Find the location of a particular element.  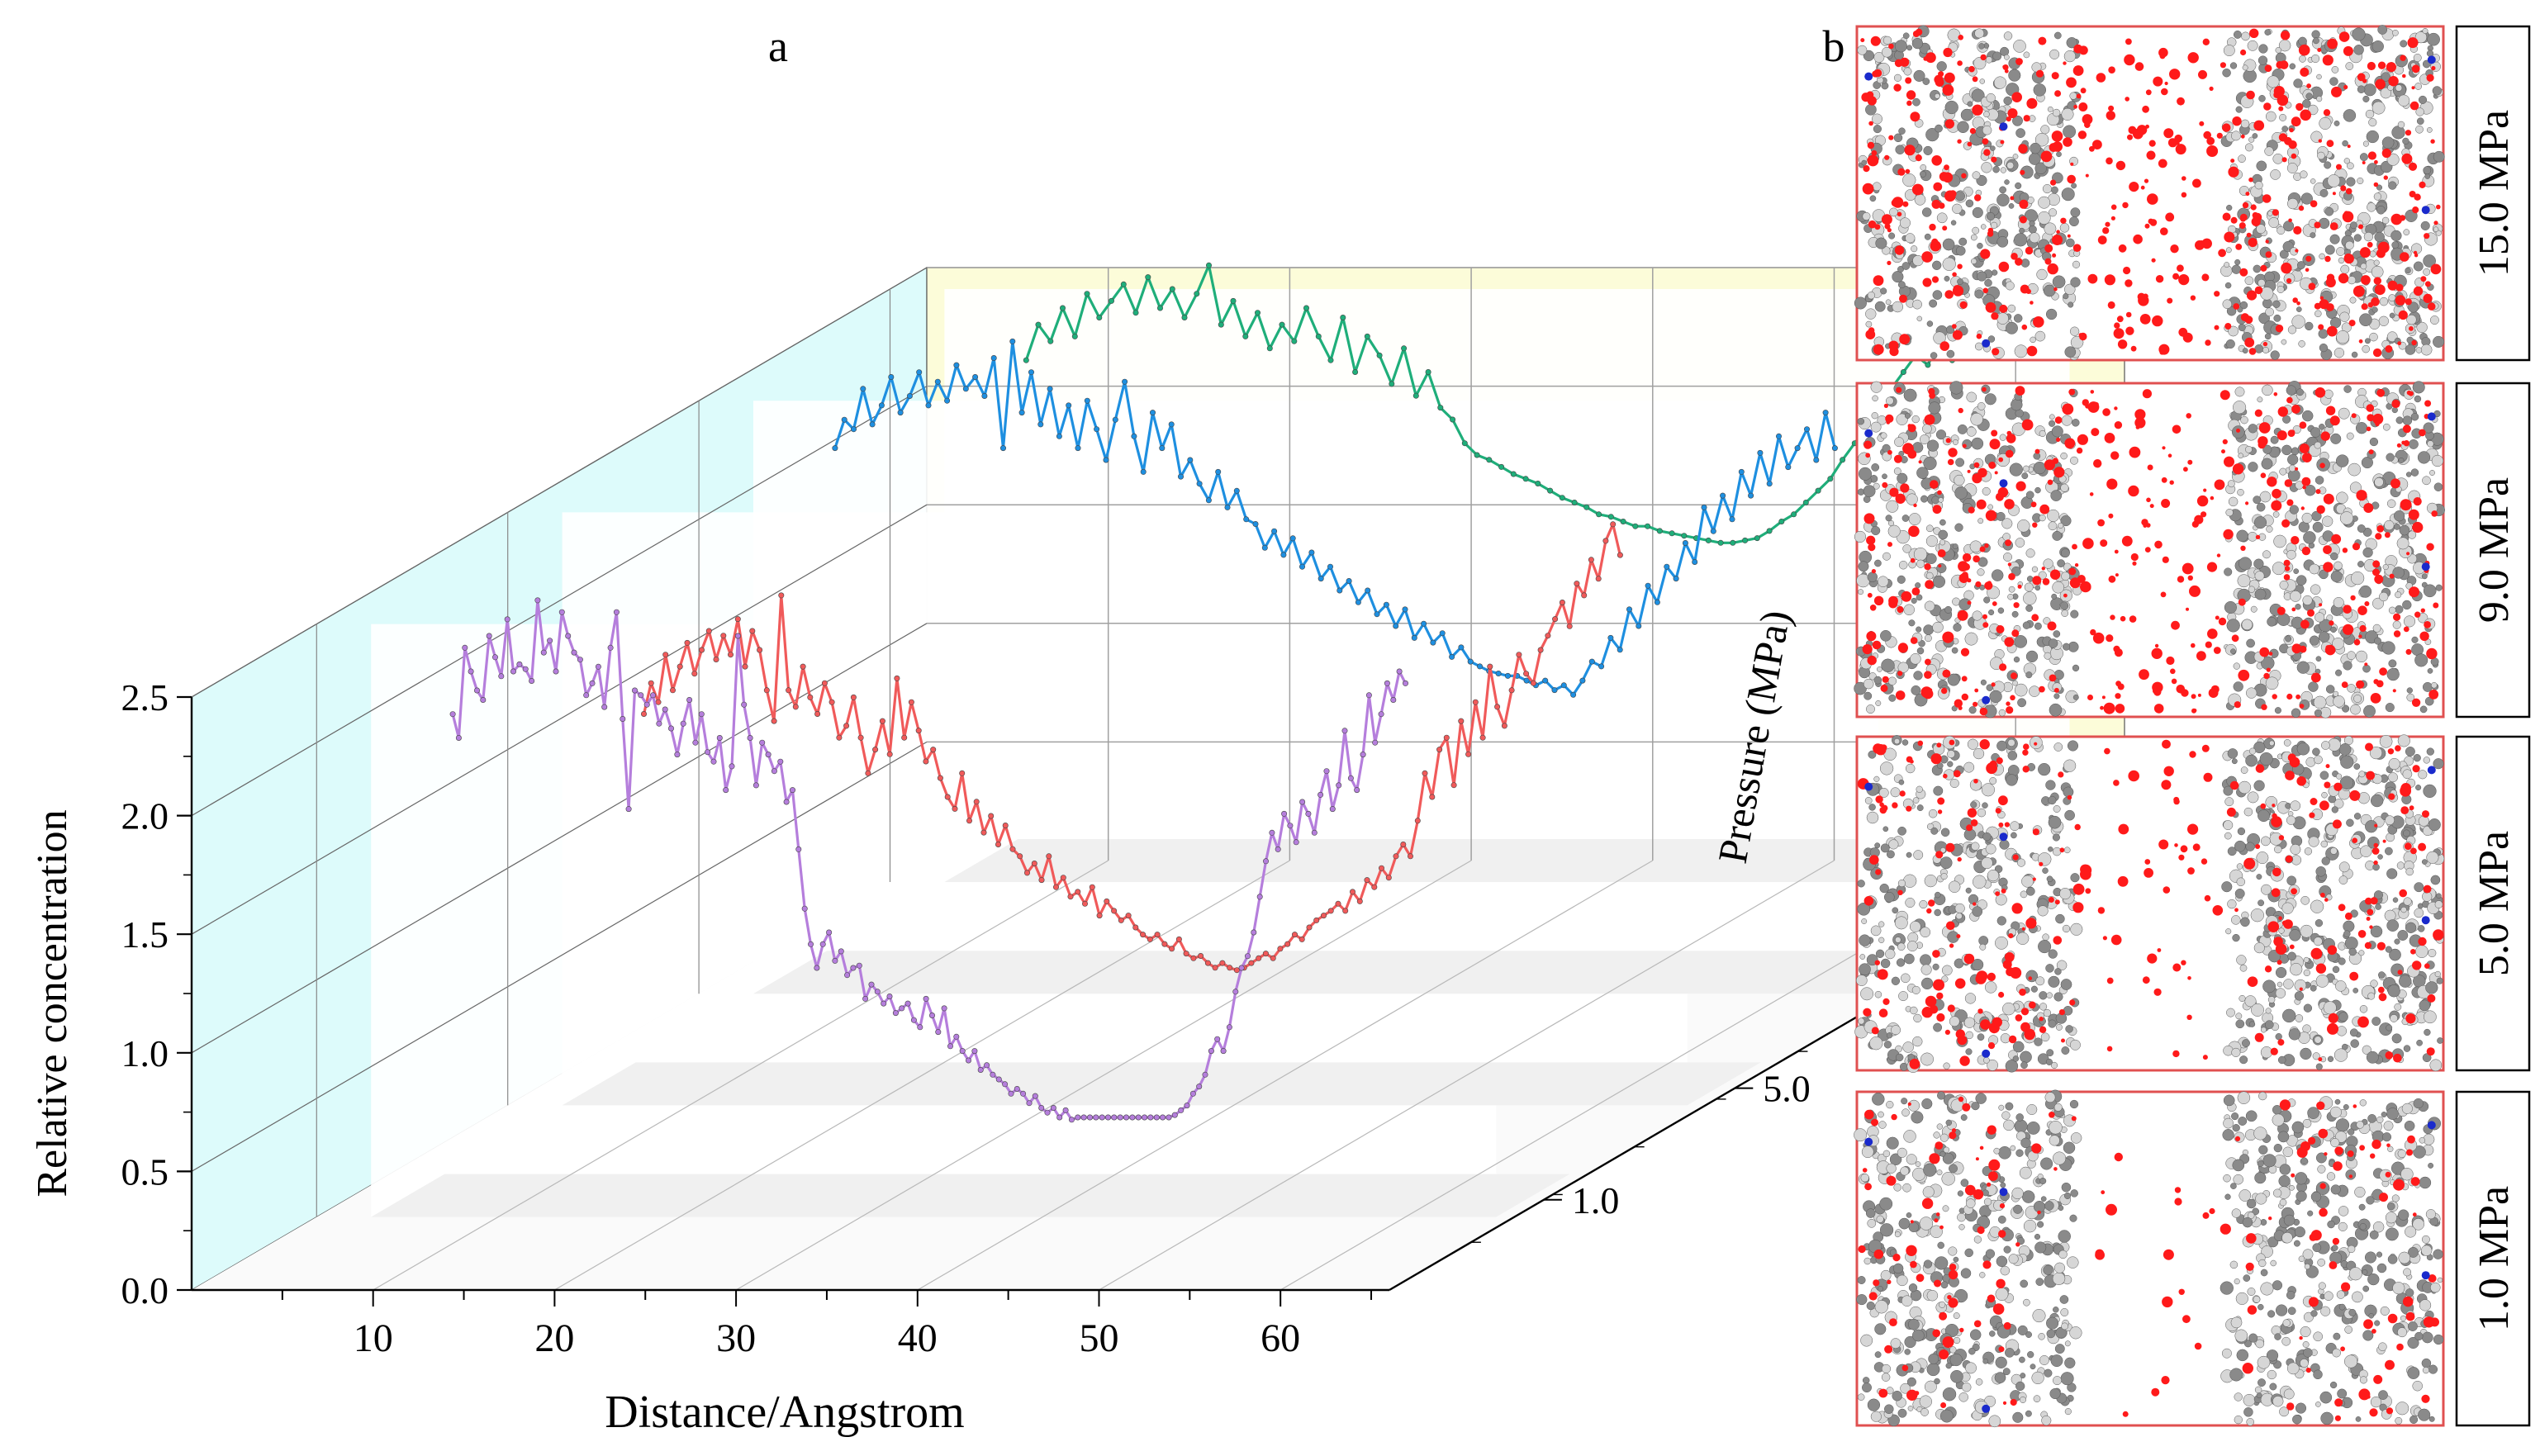

snapshot-panel: 15.0 MPa is located at coordinates (2193, 193).